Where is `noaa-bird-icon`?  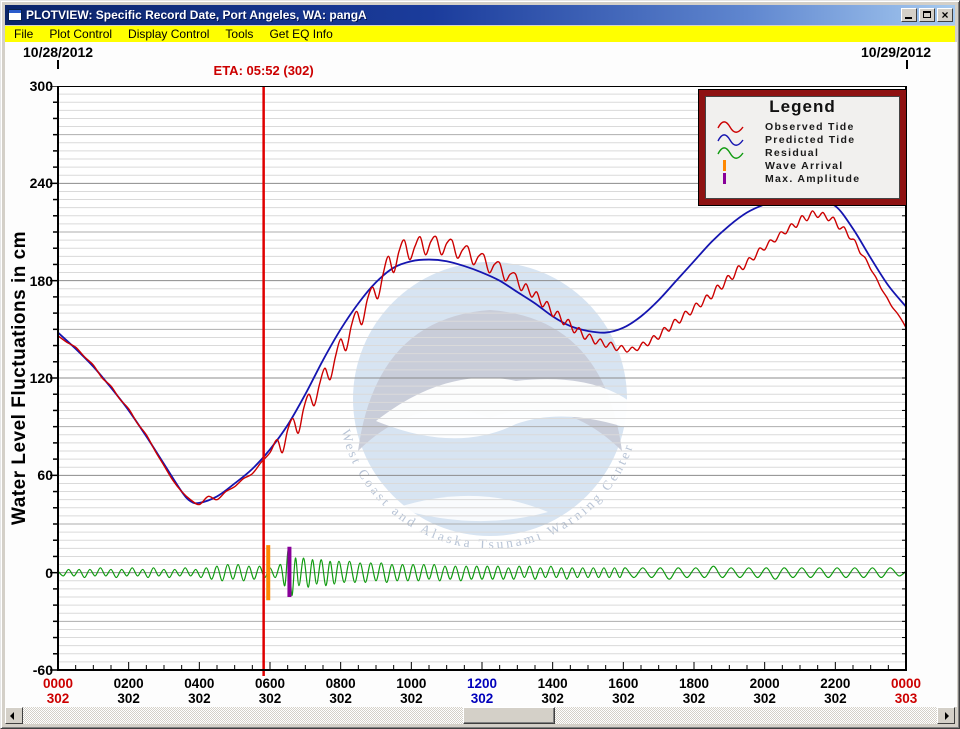 noaa-bird-icon is located at coordinates (511, 408).